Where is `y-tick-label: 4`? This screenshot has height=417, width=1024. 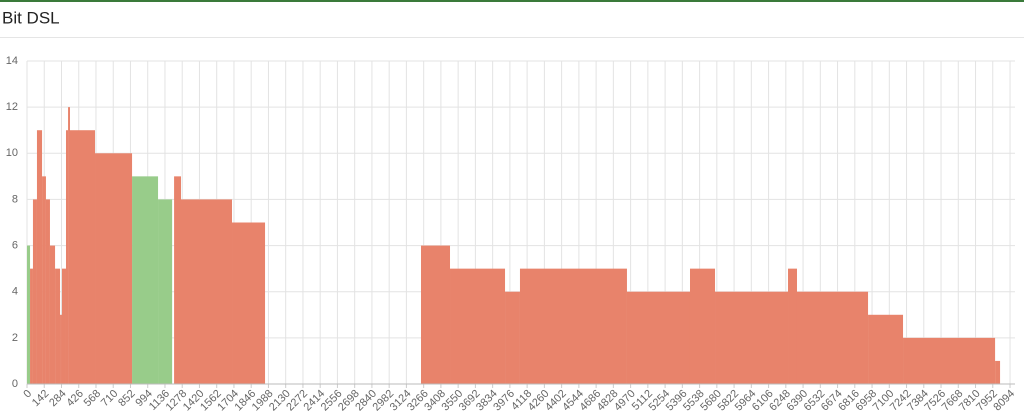
y-tick-label: 4 is located at coordinates (15, 292).